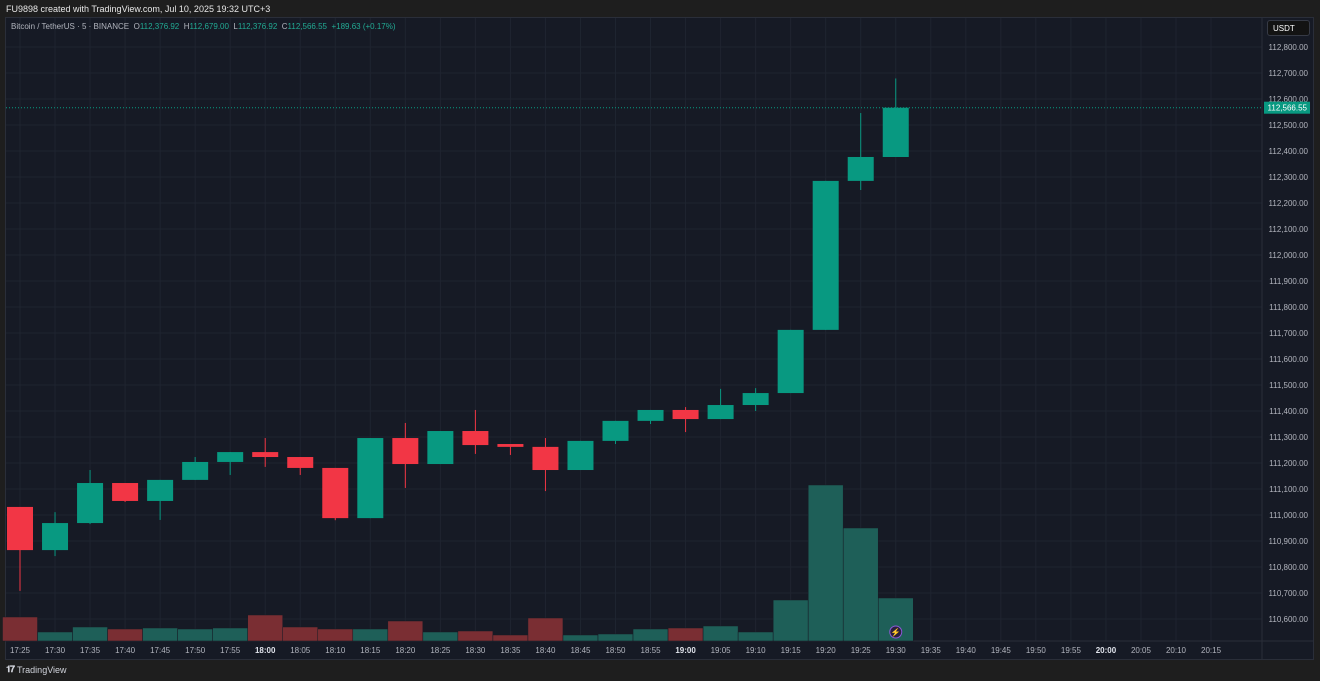 This screenshot has width=1320, height=681. I want to click on symbol-name: Bitcoin / TetherUS · 5 · BINANCE, so click(70, 26).